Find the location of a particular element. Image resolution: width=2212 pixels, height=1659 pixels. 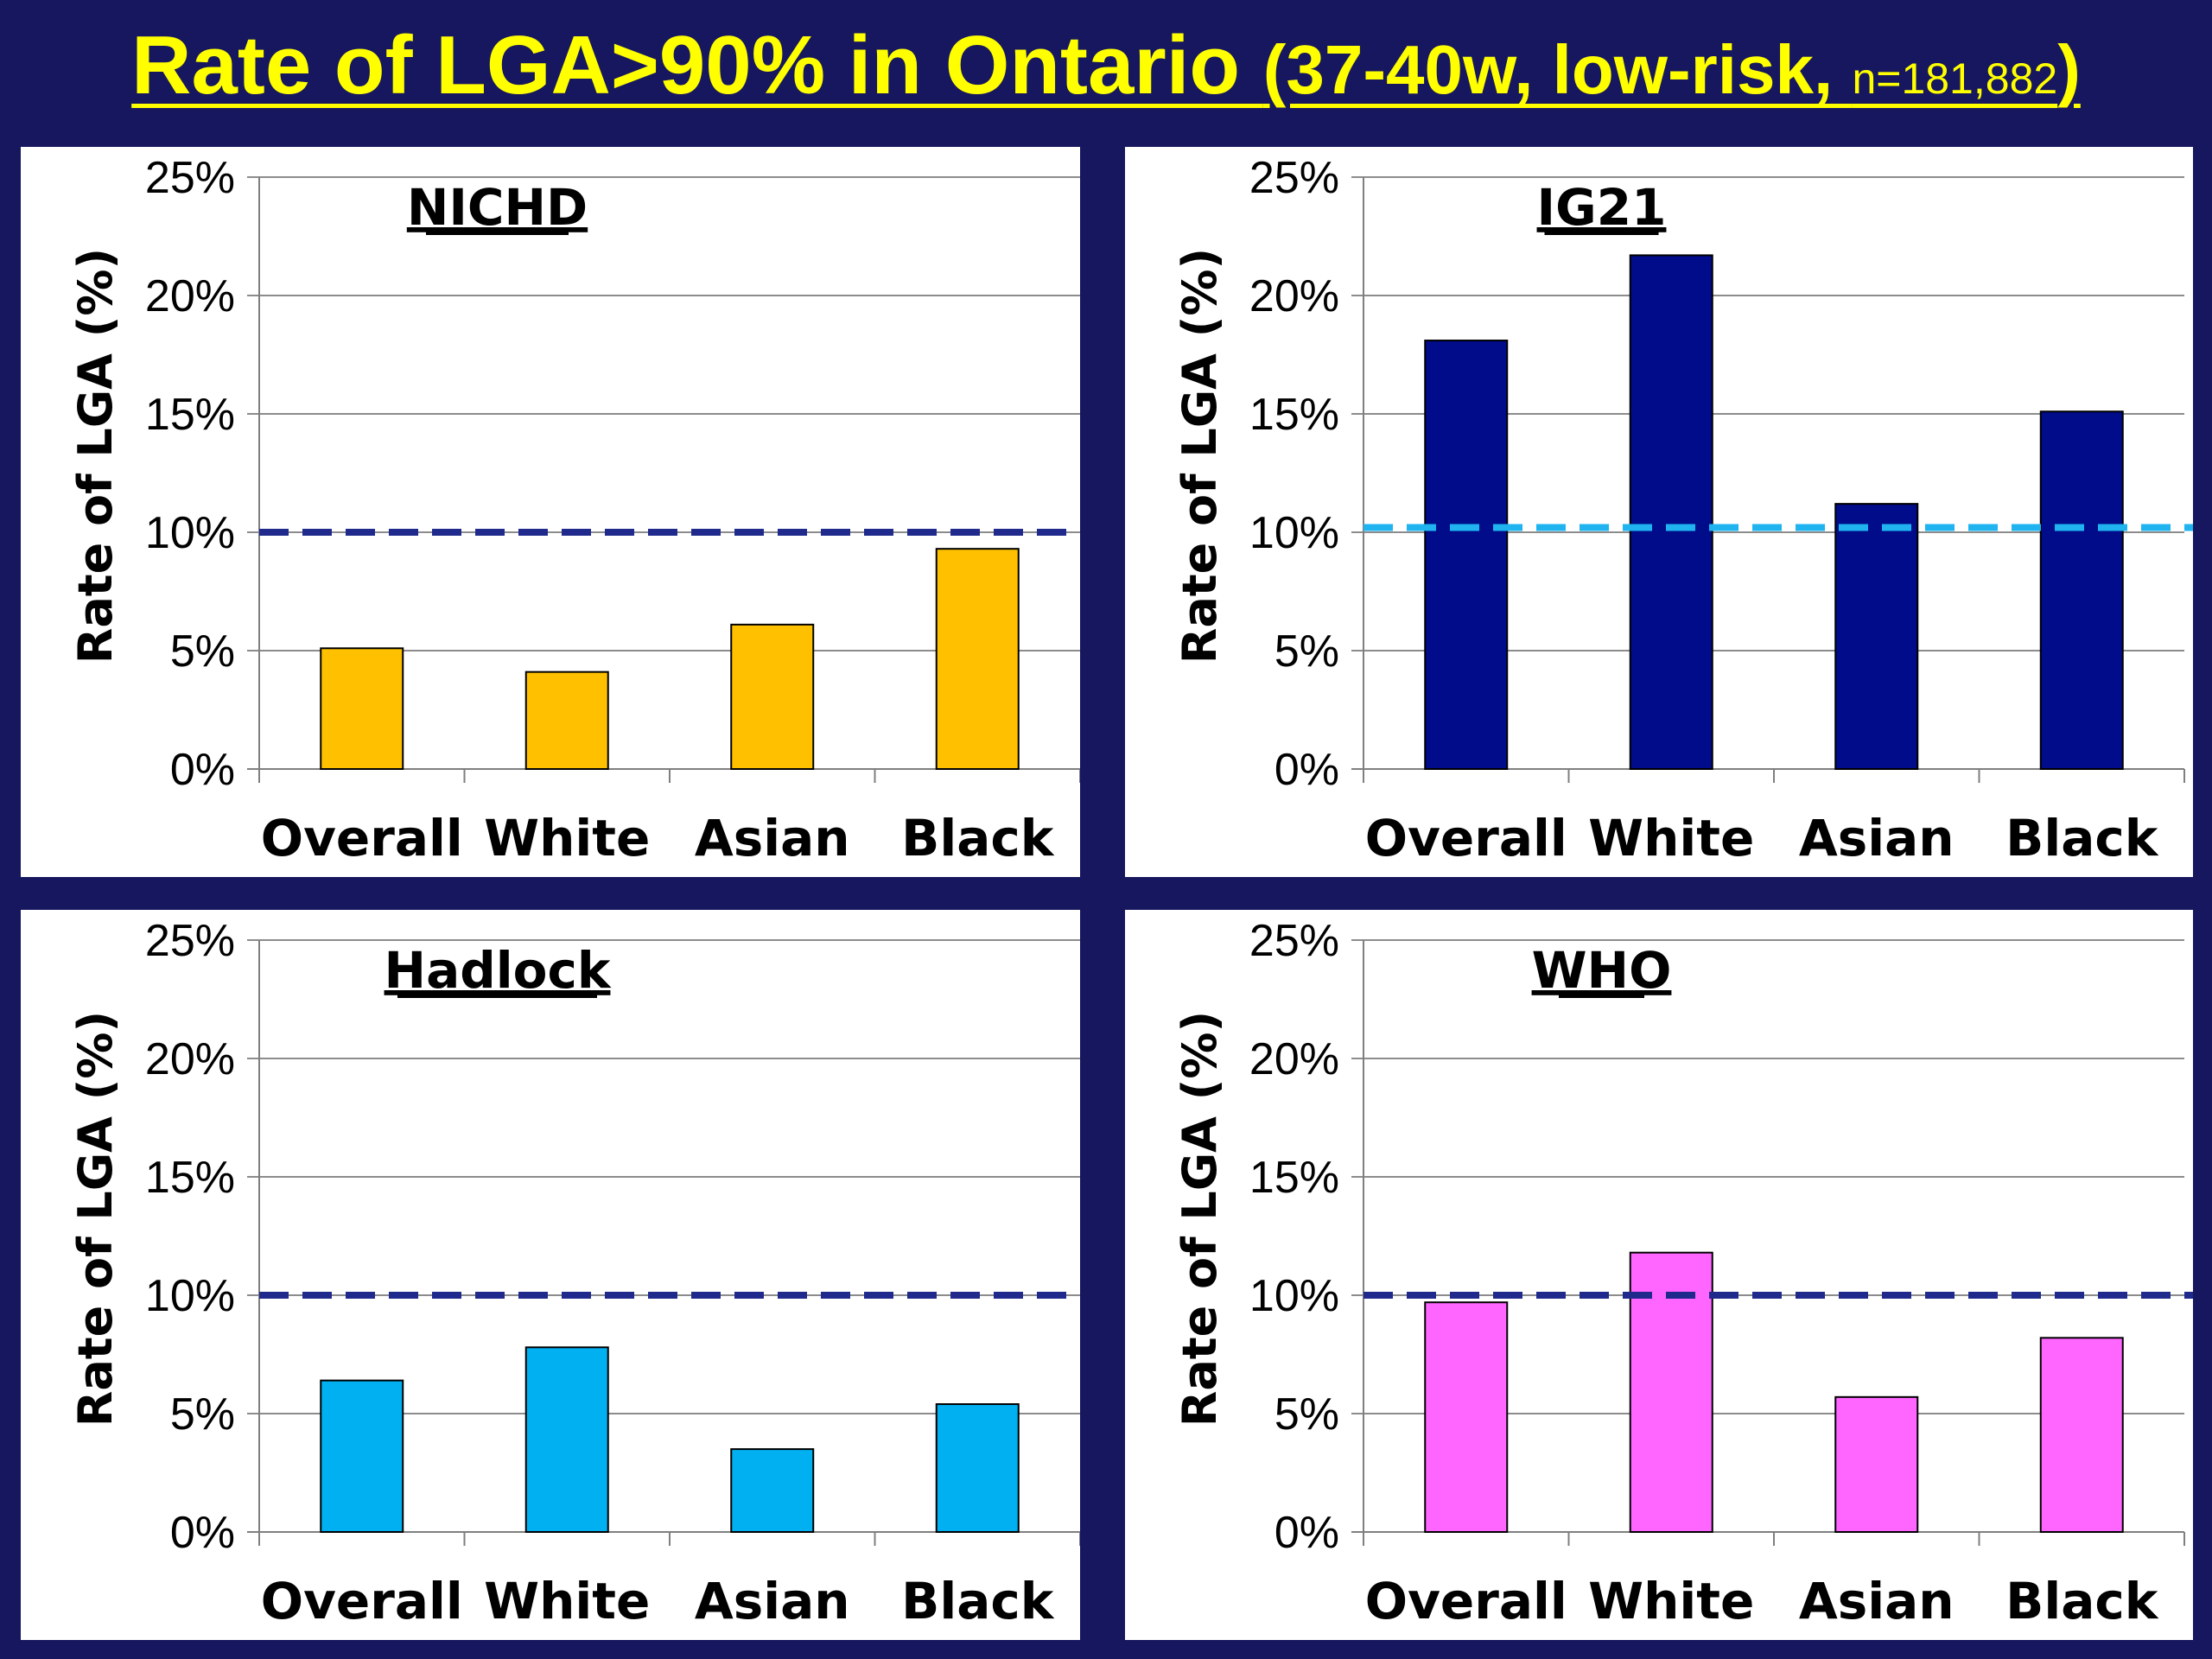

slide-title-subset: (37-40w, low-risk, is located at coordinates (1557, 69).